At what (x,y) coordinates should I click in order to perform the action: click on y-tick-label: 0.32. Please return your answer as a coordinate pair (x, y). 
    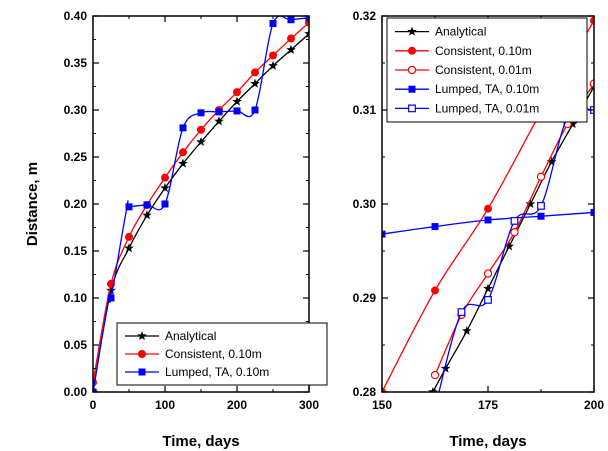
    Looking at the image, I should click on (365, 16).